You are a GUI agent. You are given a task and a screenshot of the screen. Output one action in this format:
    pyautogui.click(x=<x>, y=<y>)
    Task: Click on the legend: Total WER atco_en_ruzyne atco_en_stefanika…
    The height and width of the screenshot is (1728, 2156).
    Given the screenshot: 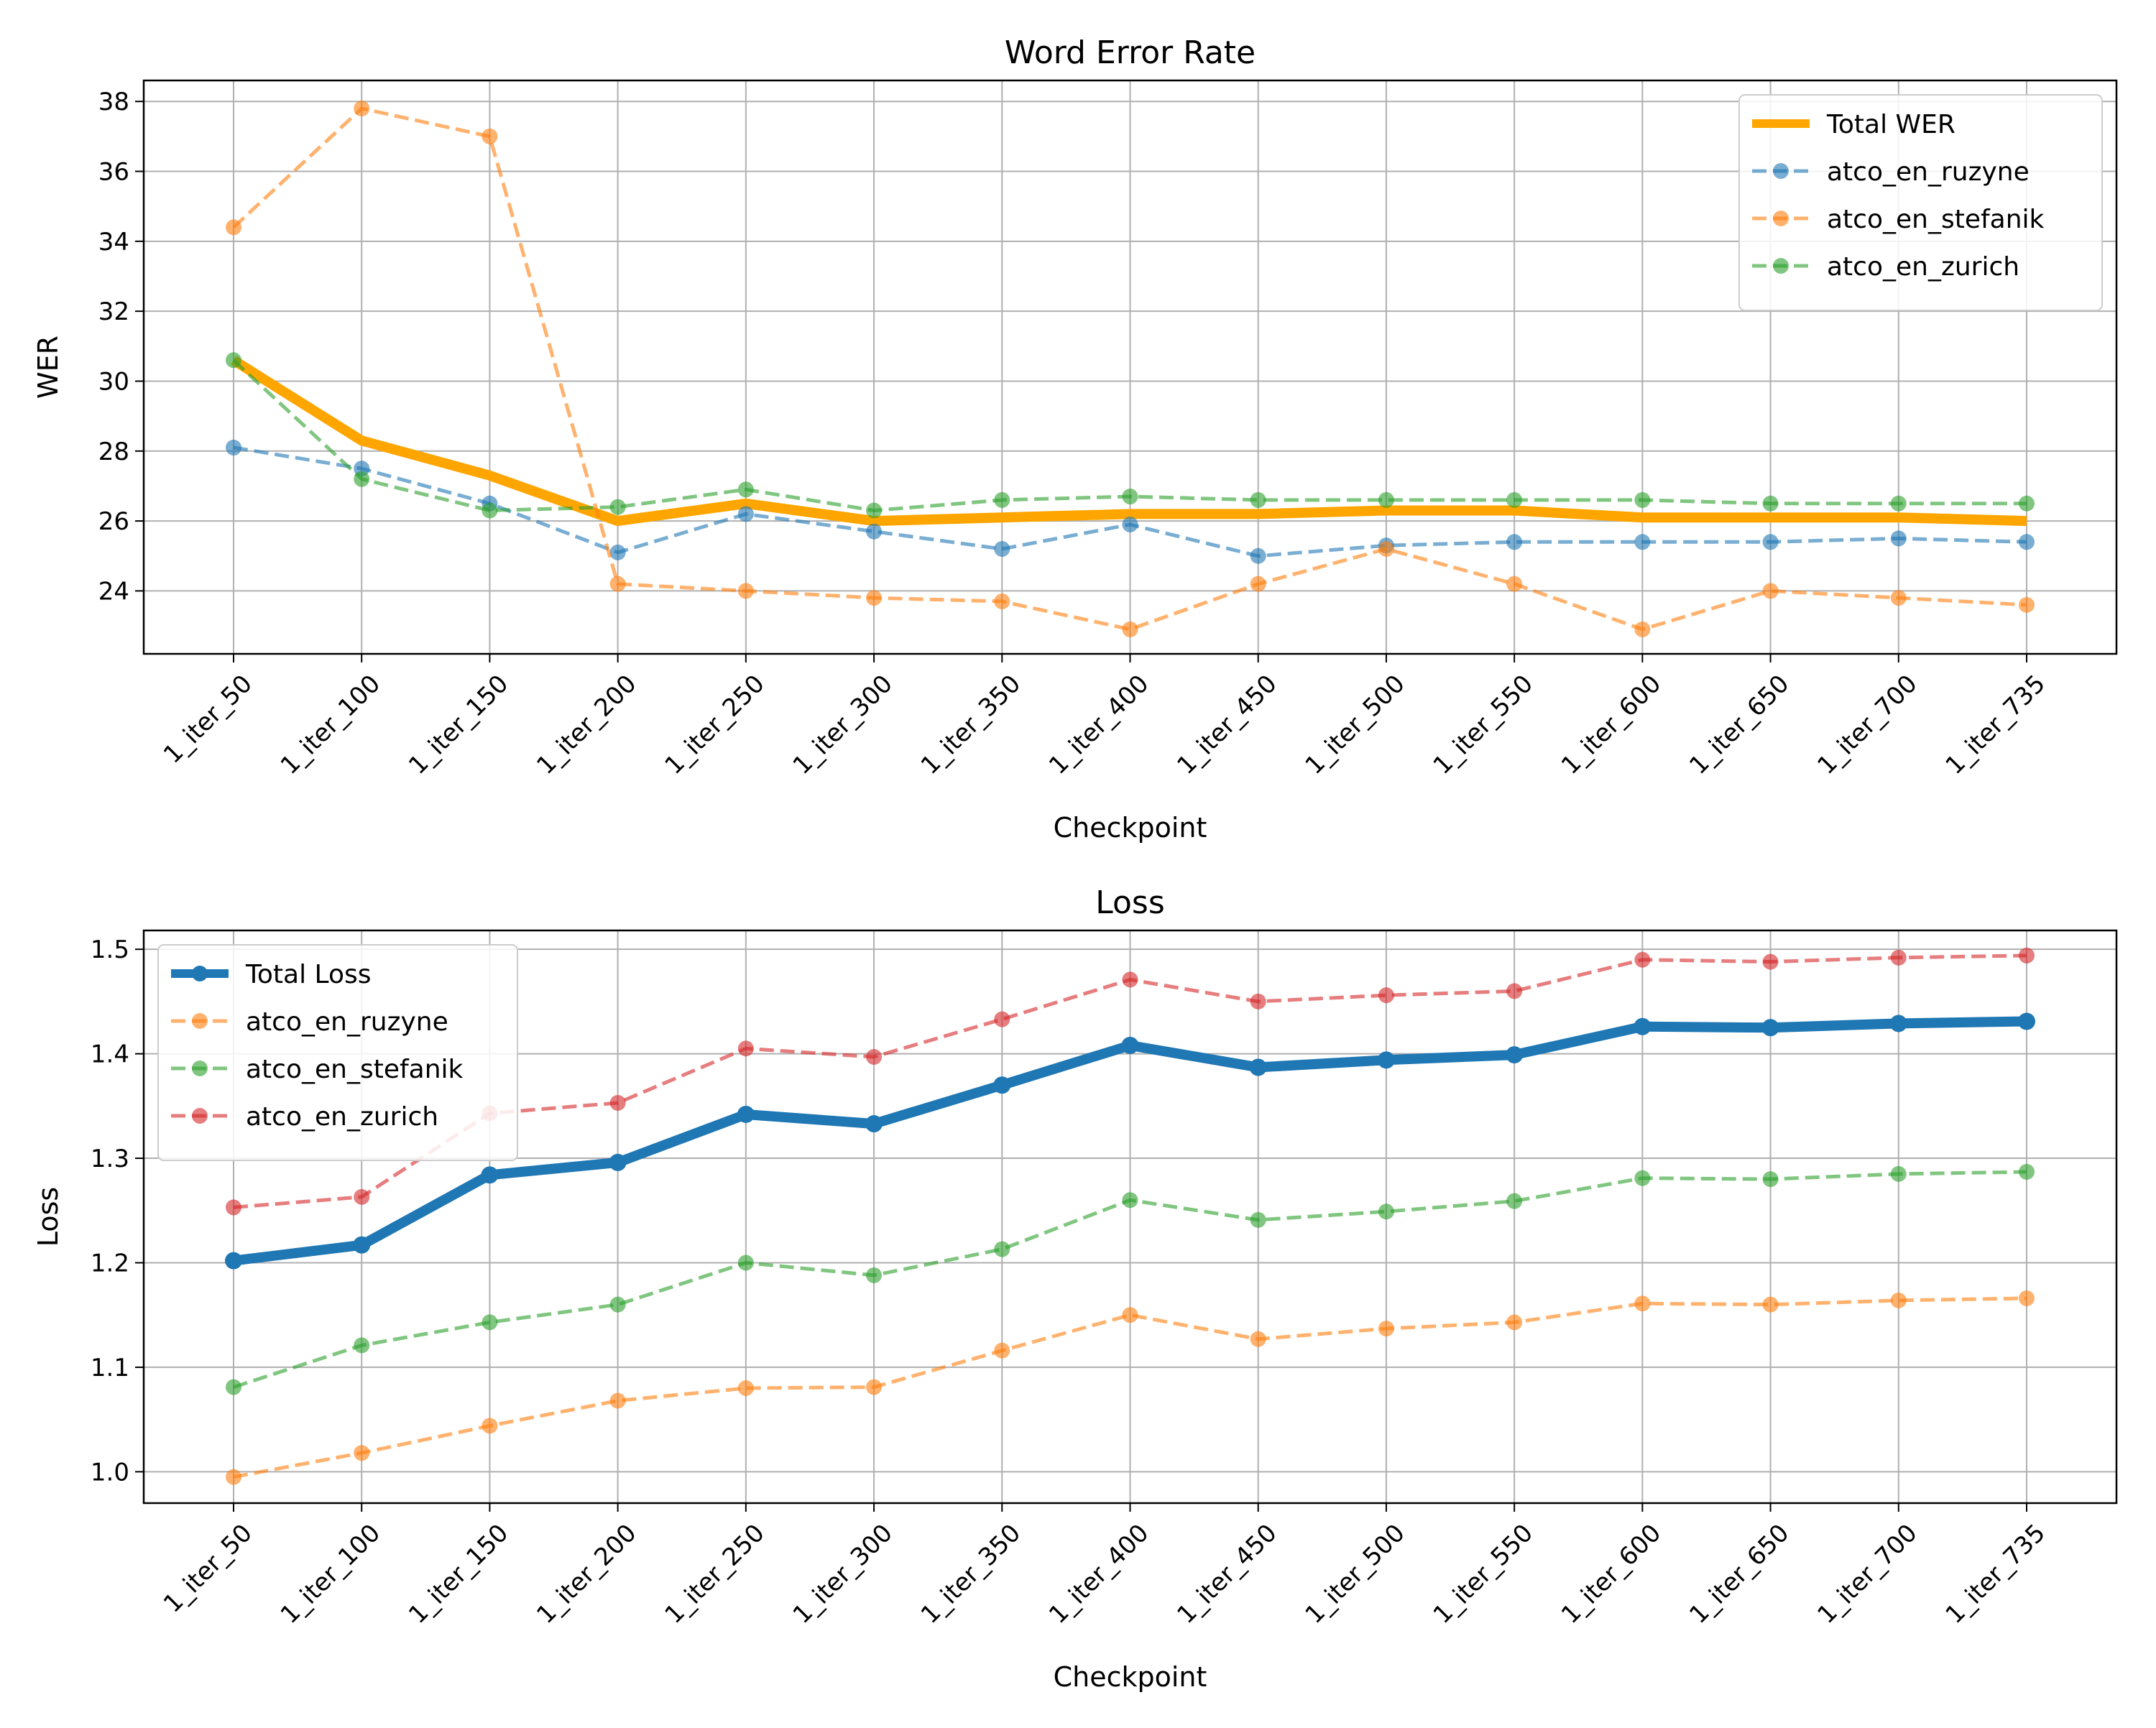 What is the action you would take?
    pyautogui.click(x=1920, y=202)
    